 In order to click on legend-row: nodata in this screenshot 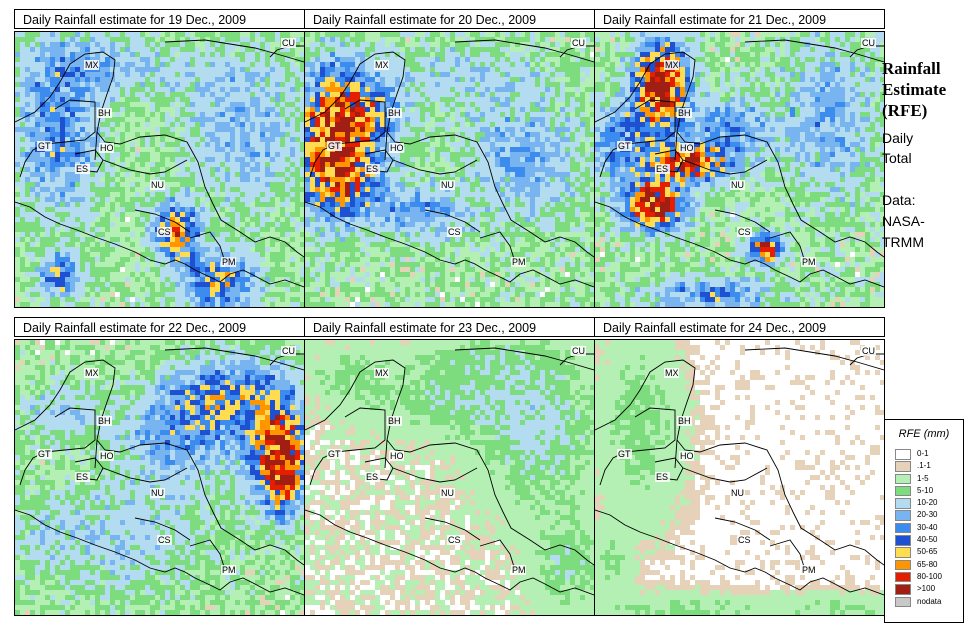, I will do `click(924, 602)`.